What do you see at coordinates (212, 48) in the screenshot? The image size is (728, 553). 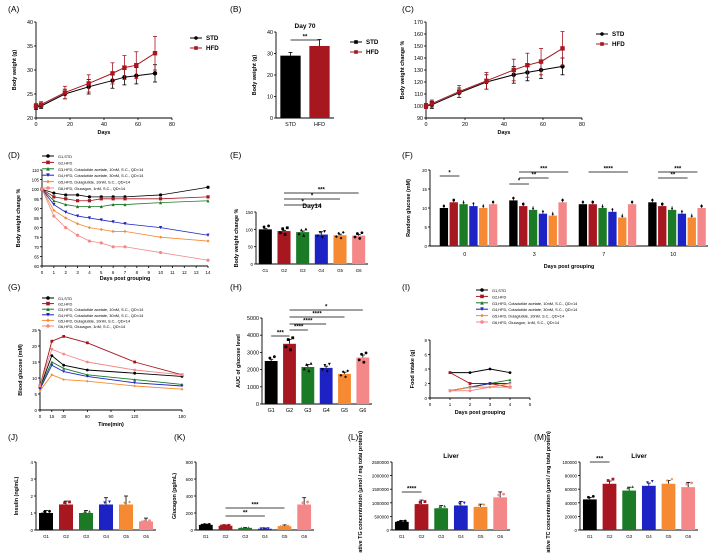 I see `legend-label: HFD` at bounding box center [212, 48].